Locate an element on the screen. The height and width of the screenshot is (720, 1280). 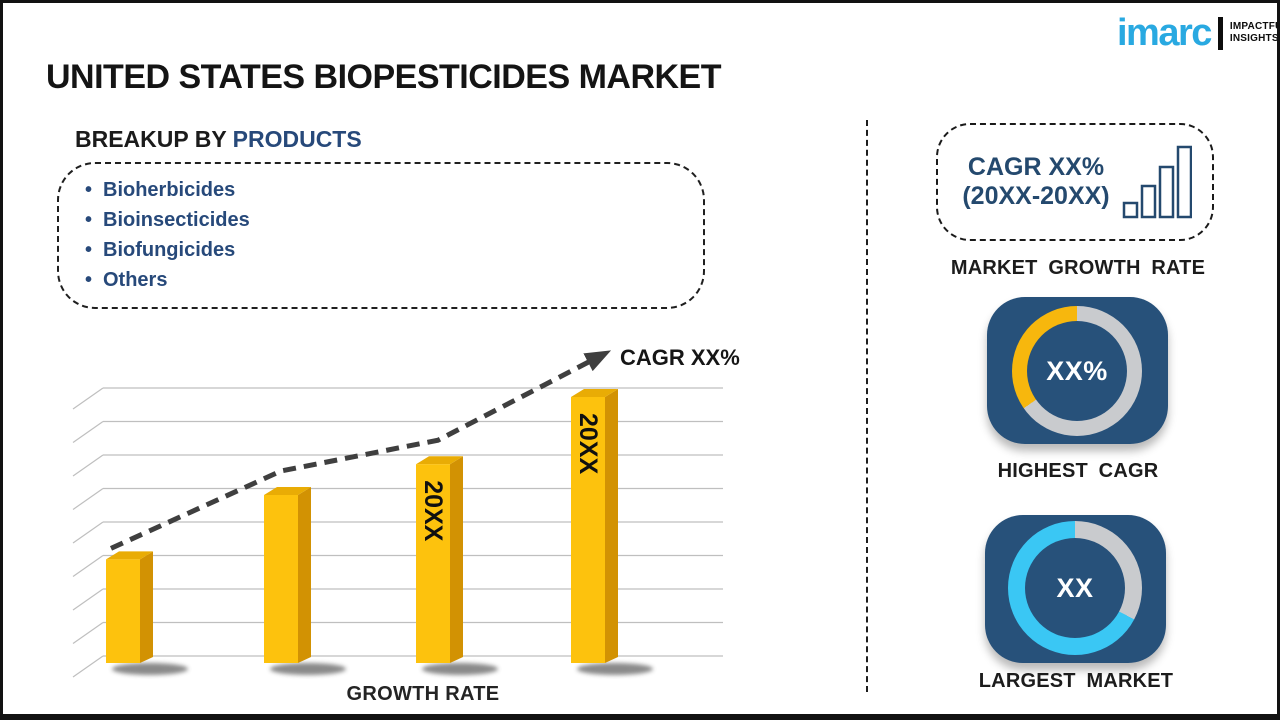
imarc-logo: imarc IMPACTFUL INSIGHTS is located at coordinates (1198, 33).